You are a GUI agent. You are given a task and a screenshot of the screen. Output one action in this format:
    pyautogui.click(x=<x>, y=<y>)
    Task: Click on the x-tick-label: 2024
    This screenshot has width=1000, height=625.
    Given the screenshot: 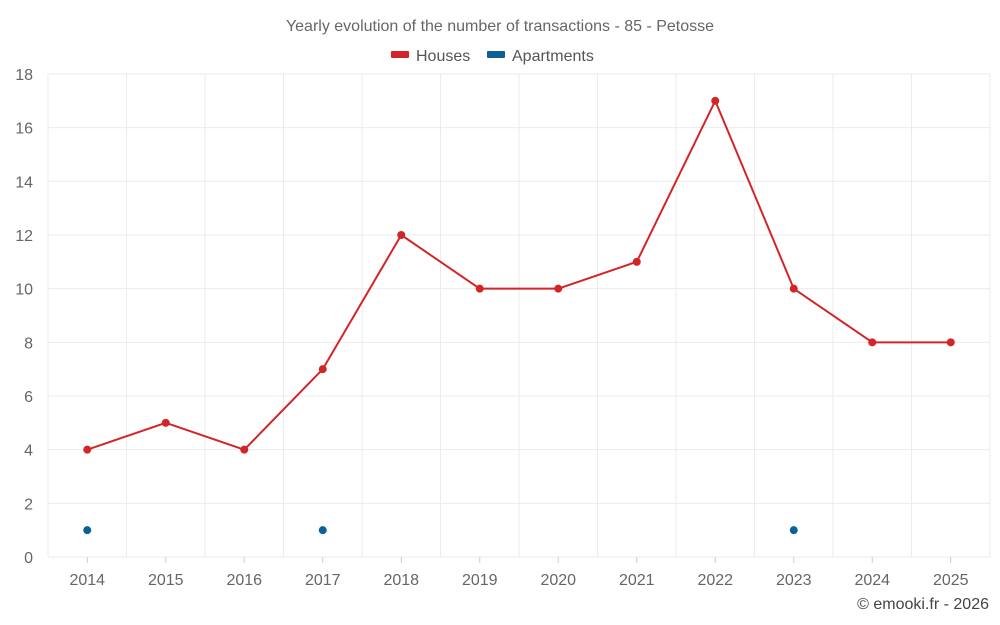 What is the action you would take?
    pyautogui.click(x=872, y=580)
    